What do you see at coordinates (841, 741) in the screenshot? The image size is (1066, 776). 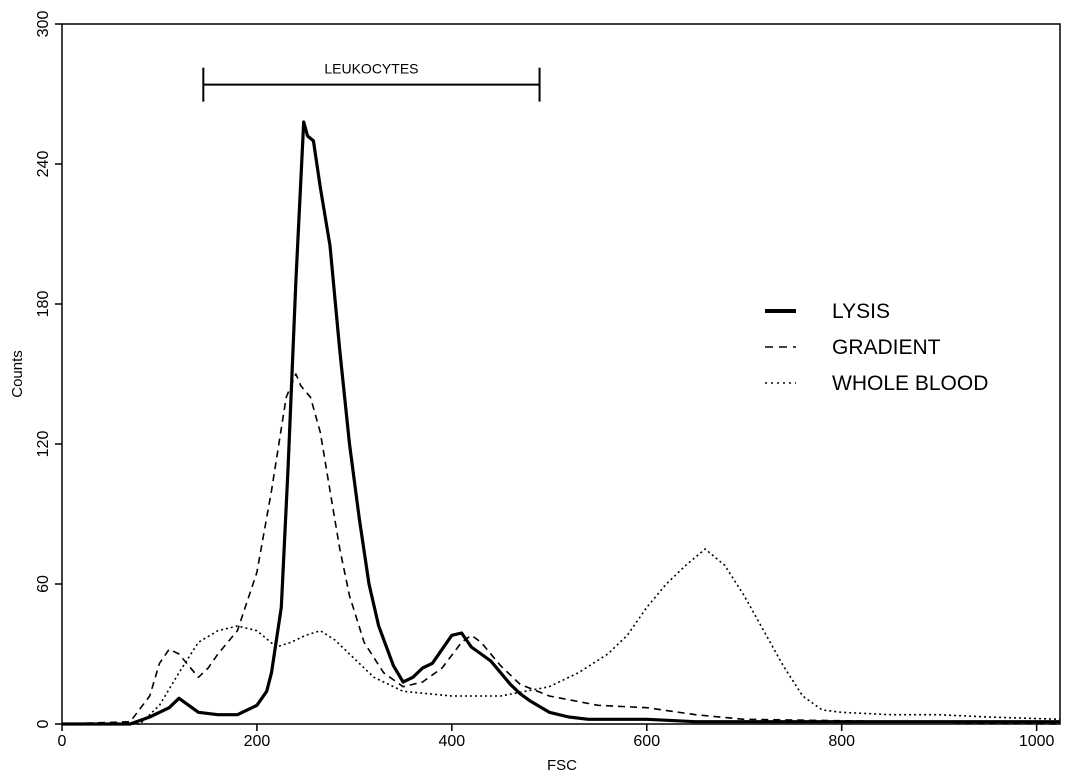 I see `x-tick-label: 800` at bounding box center [841, 741].